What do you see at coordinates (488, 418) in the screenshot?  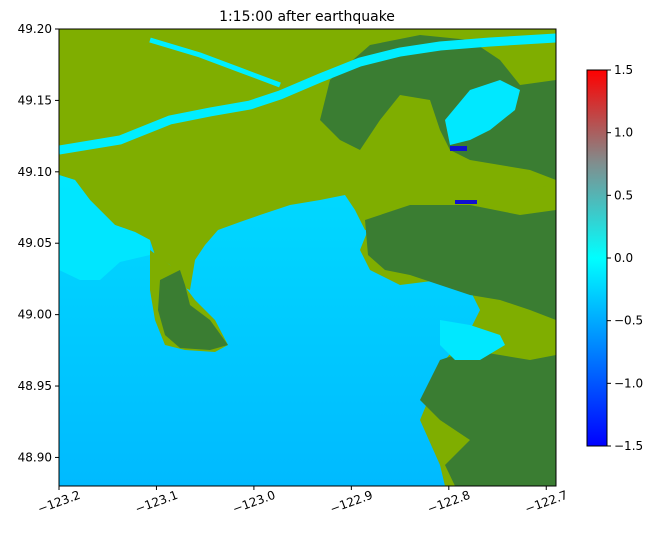 I see `southeast-highland` at bounding box center [488, 418].